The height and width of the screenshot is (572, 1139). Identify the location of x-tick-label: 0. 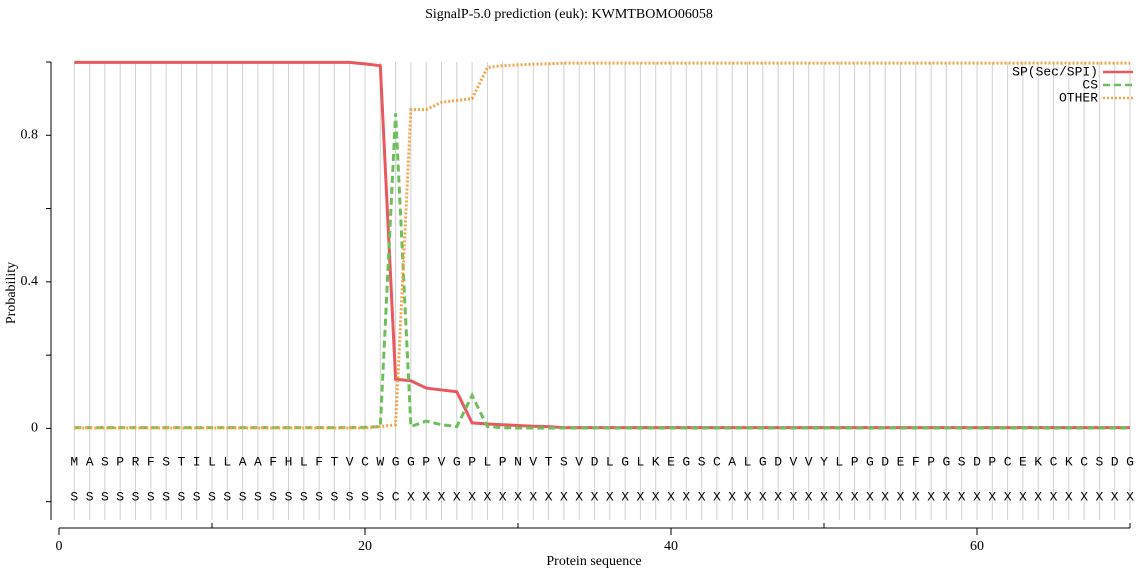
(59, 546).